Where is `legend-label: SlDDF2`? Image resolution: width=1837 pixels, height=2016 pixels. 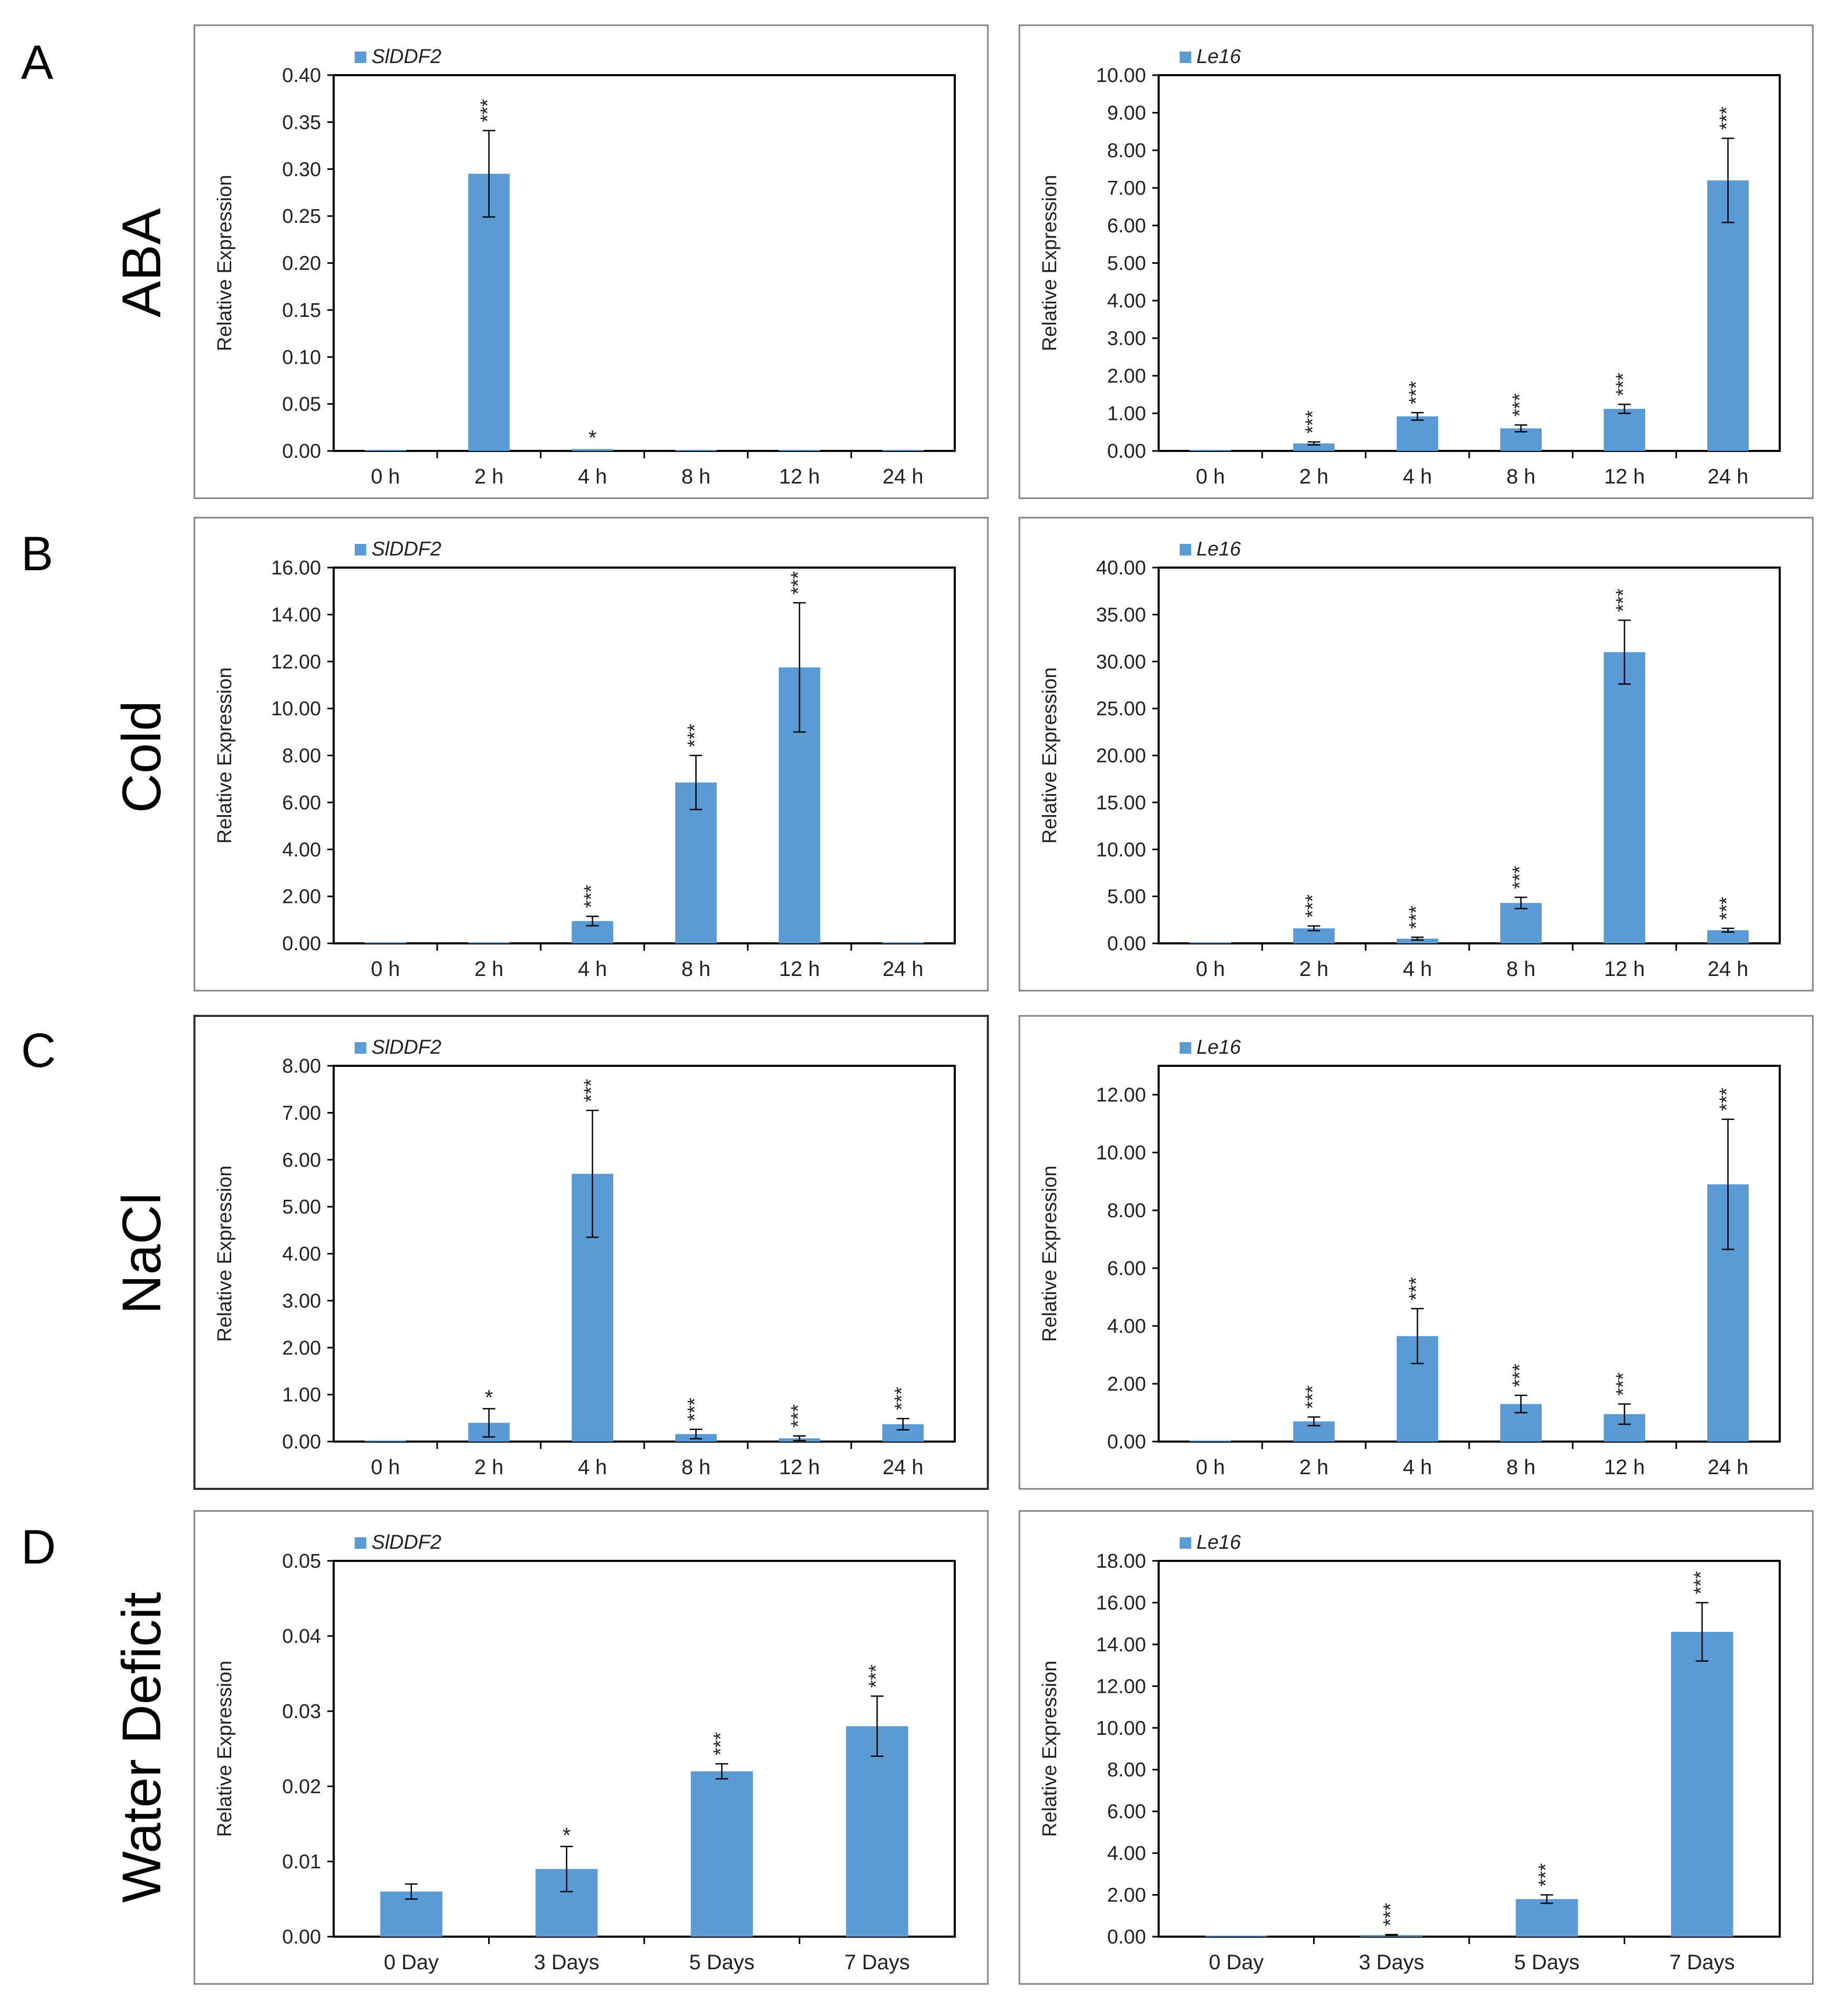 legend-label: SlDDF2 is located at coordinates (406, 1047).